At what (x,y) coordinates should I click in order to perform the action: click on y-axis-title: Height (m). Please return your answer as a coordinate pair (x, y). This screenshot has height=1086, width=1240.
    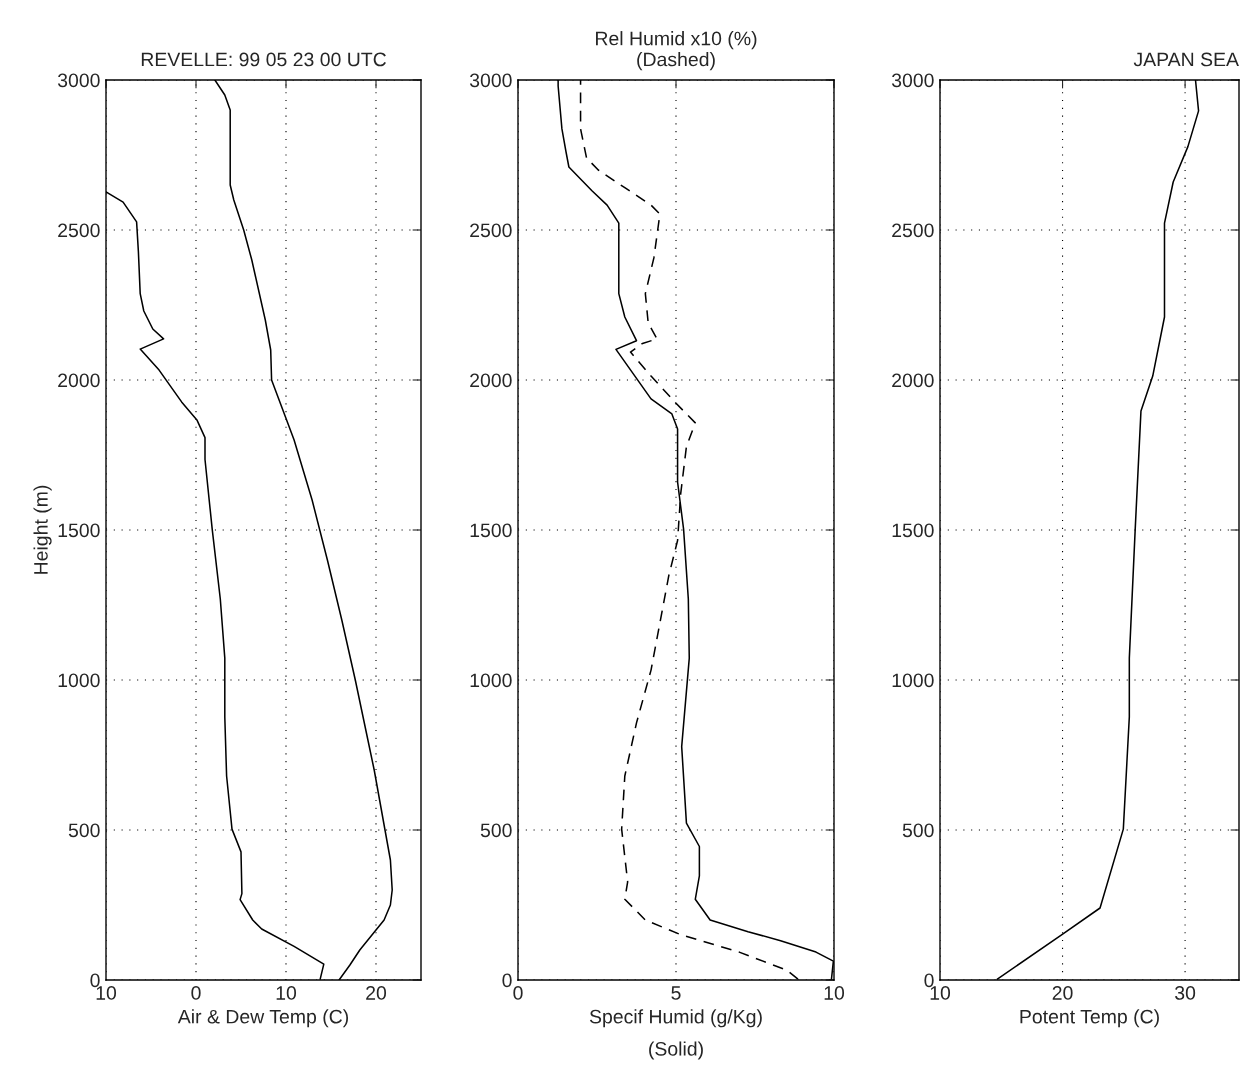
    Looking at the image, I should click on (42, 529).